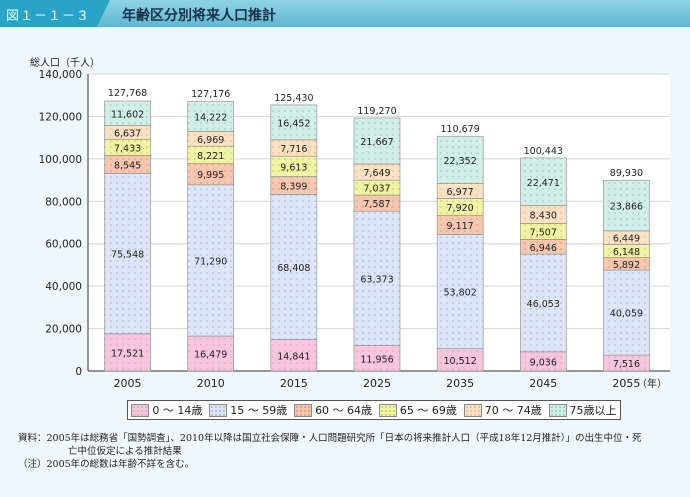 The image size is (690, 497). I want to click on data-label: 6,449, so click(626, 239).